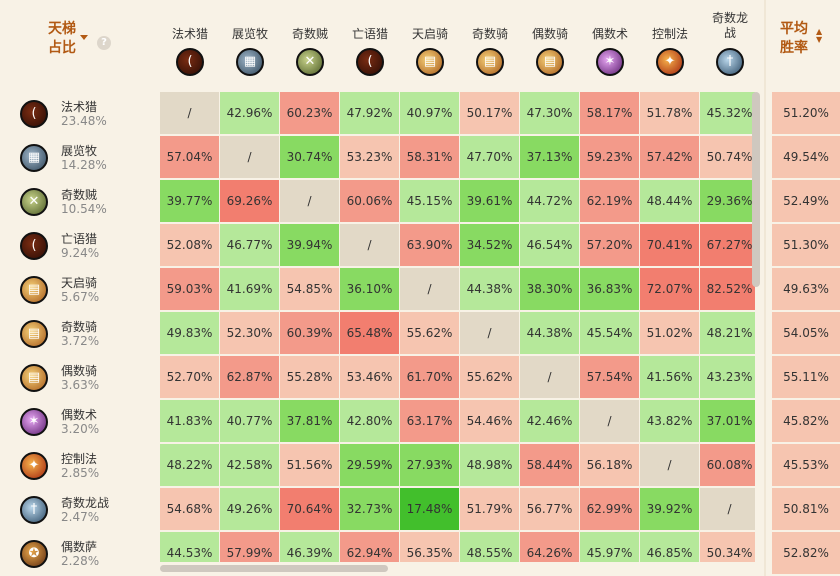 The image size is (840, 576). What do you see at coordinates (669, 201) in the screenshot?
I see `matchup-cell: 48.44%` at bounding box center [669, 201].